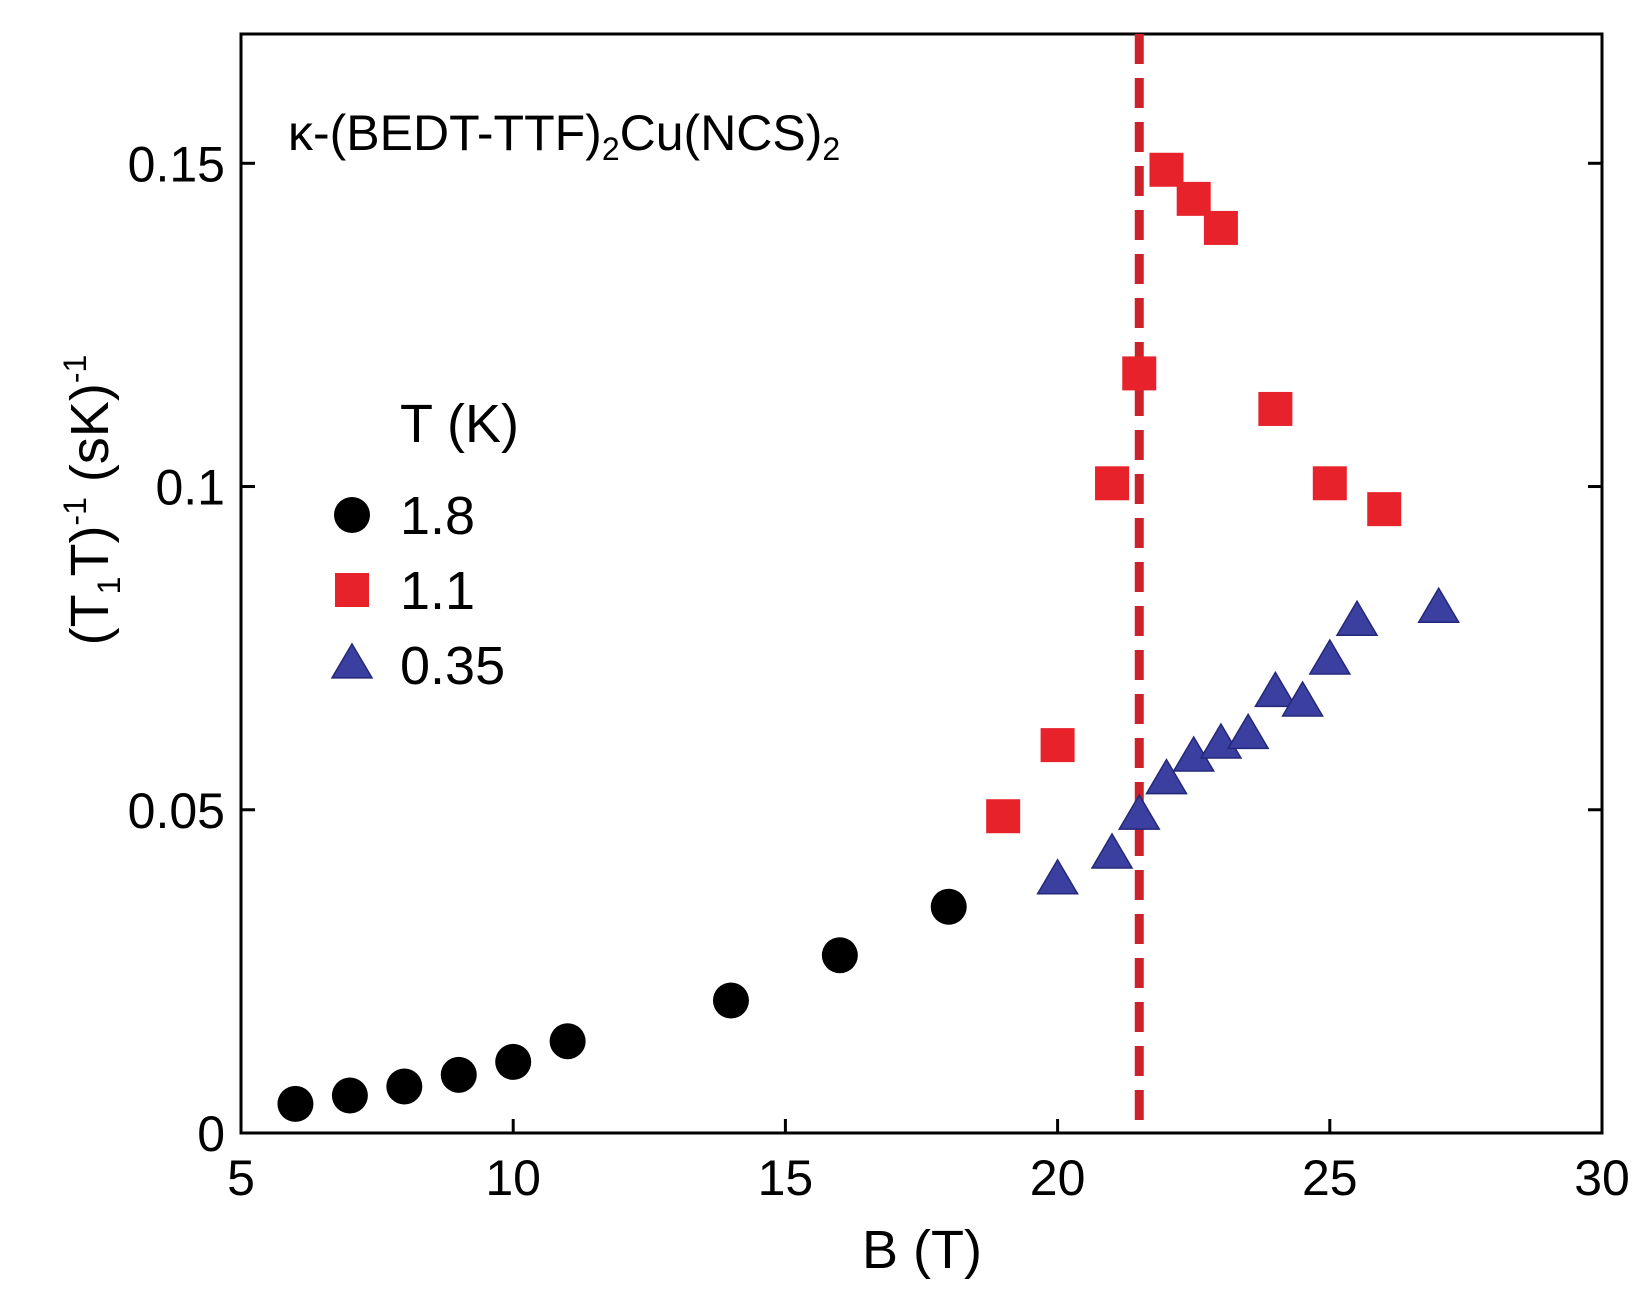  What do you see at coordinates (211, 1134) in the screenshot?
I see `y-tick-label: 0` at bounding box center [211, 1134].